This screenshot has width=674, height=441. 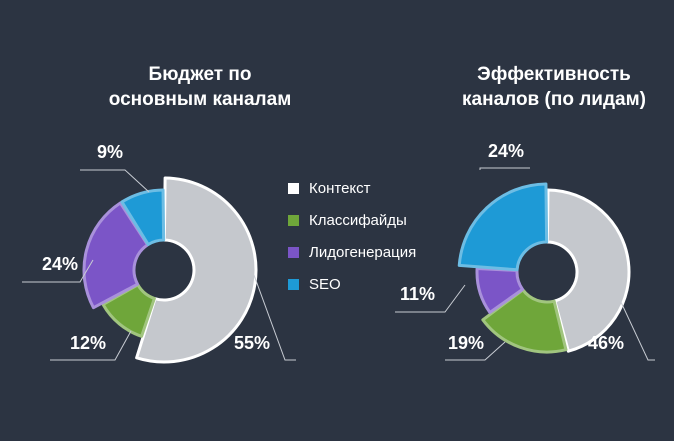 I want to click on budget-slice-context, so click(x=196, y=270).